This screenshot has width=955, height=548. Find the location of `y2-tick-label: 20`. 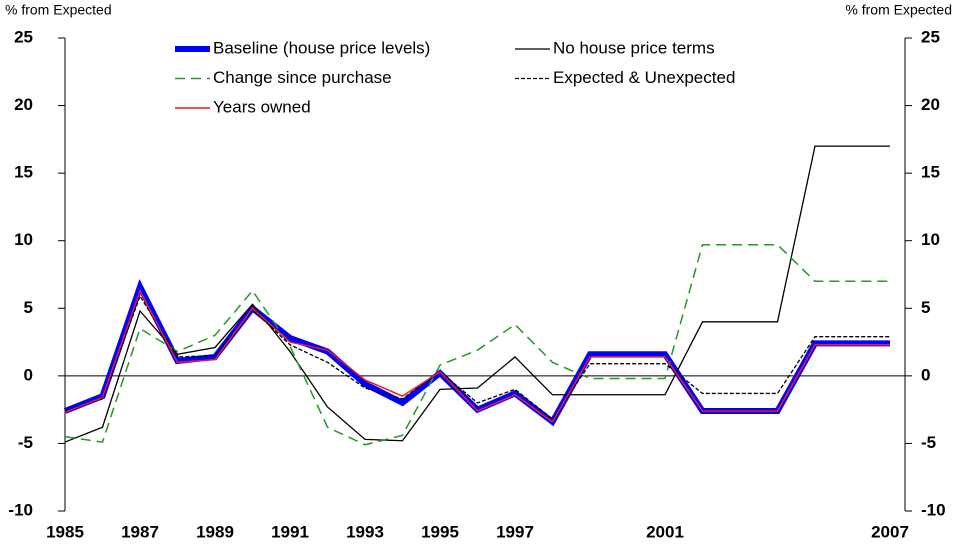

y2-tick-label: 20 is located at coordinates (930, 104).